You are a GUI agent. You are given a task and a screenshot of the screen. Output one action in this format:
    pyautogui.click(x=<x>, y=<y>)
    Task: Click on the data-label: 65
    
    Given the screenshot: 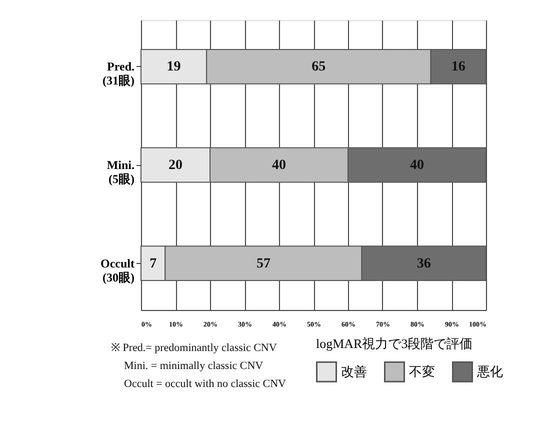 What is the action you would take?
    pyautogui.click(x=319, y=67)
    